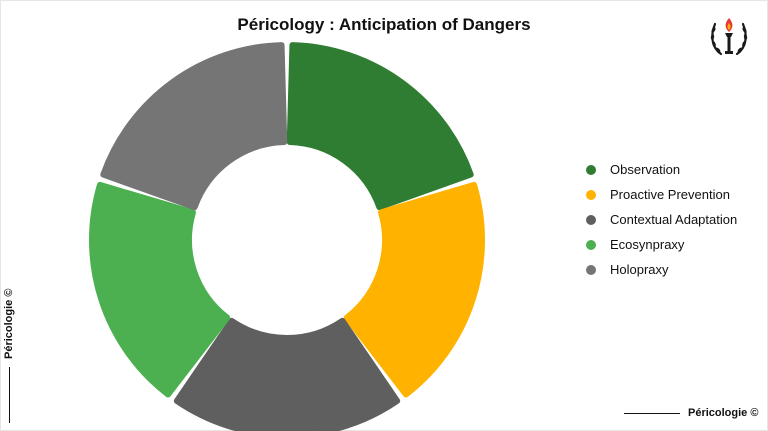 The width and height of the screenshot is (768, 431). I want to click on legend-label: Holopraxy, so click(639, 269).